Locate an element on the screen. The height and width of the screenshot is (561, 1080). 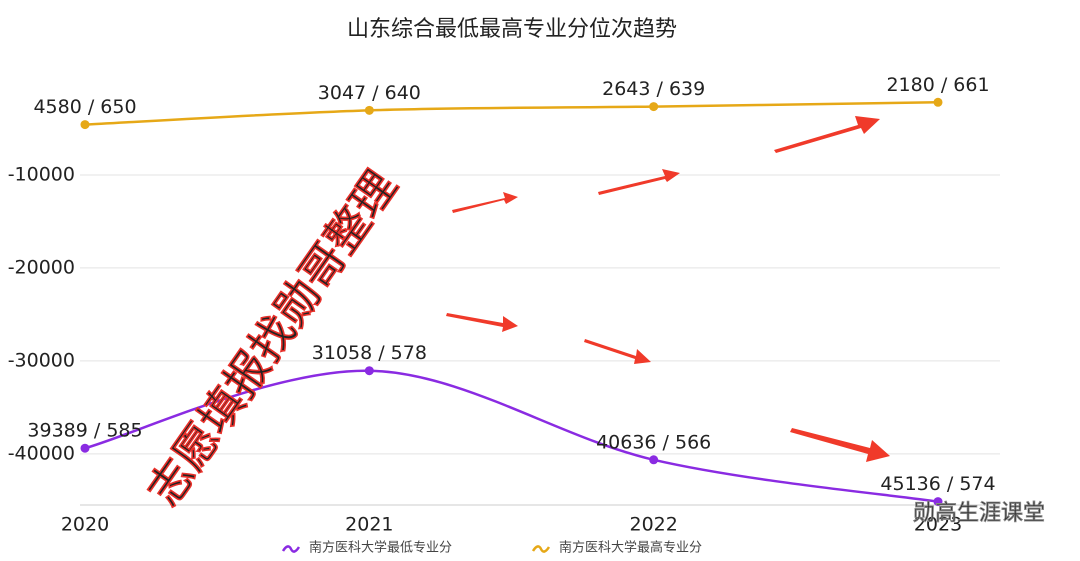
data-label: 31058 / 578 is located at coordinates (369, 353).